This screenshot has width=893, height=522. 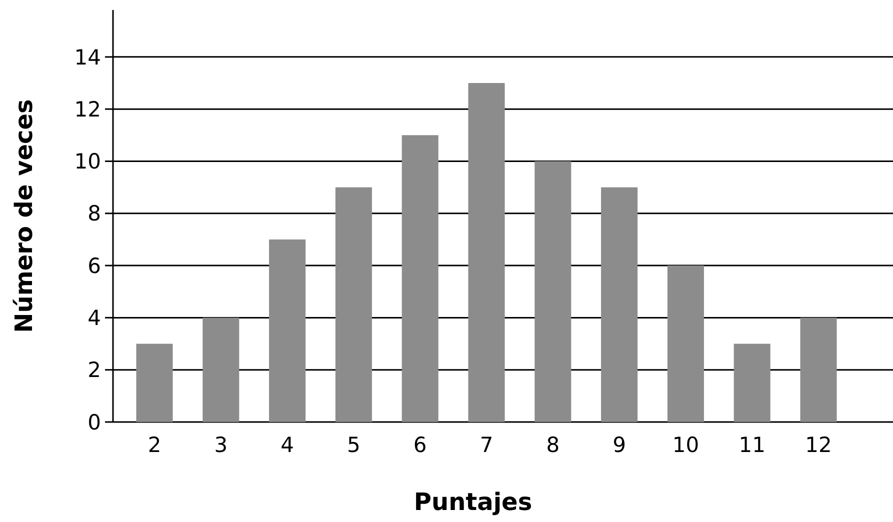 What do you see at coordinates (94, 214) in the screenshot?
I see `y-tick-label: 8` at bounding box center [94, 214].